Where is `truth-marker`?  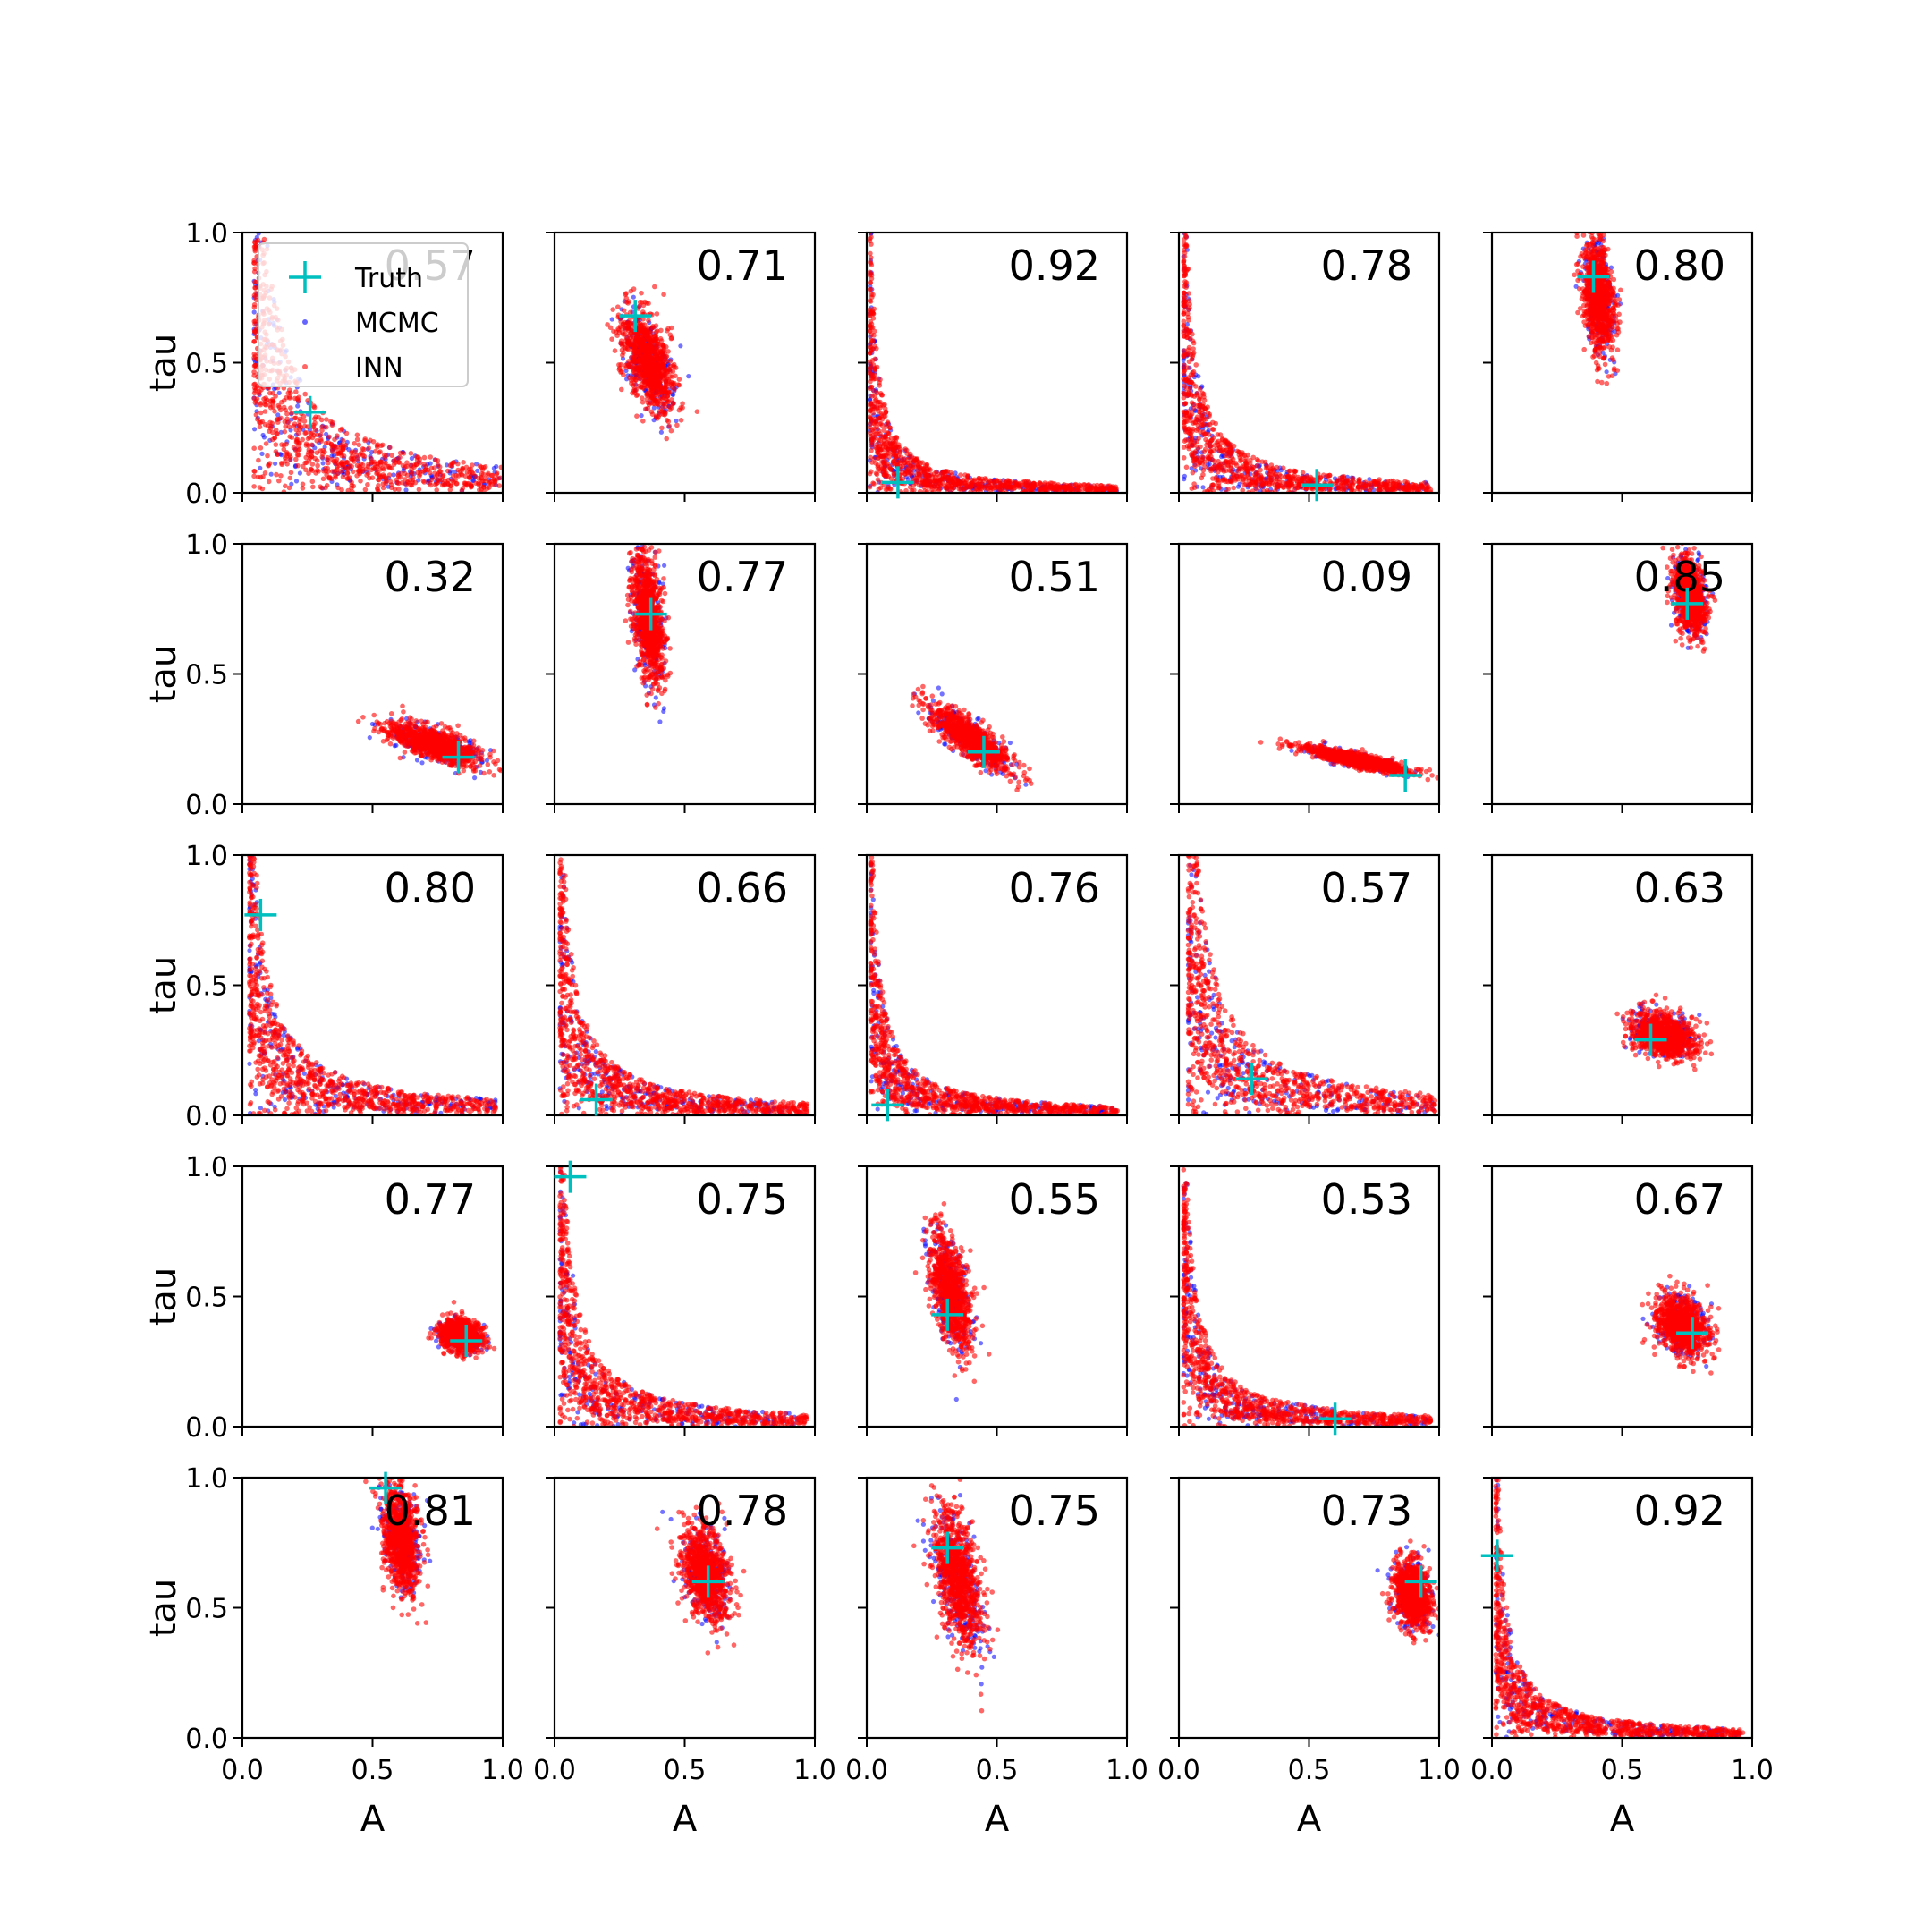 truth-marker is located at coordinates (309, 411).